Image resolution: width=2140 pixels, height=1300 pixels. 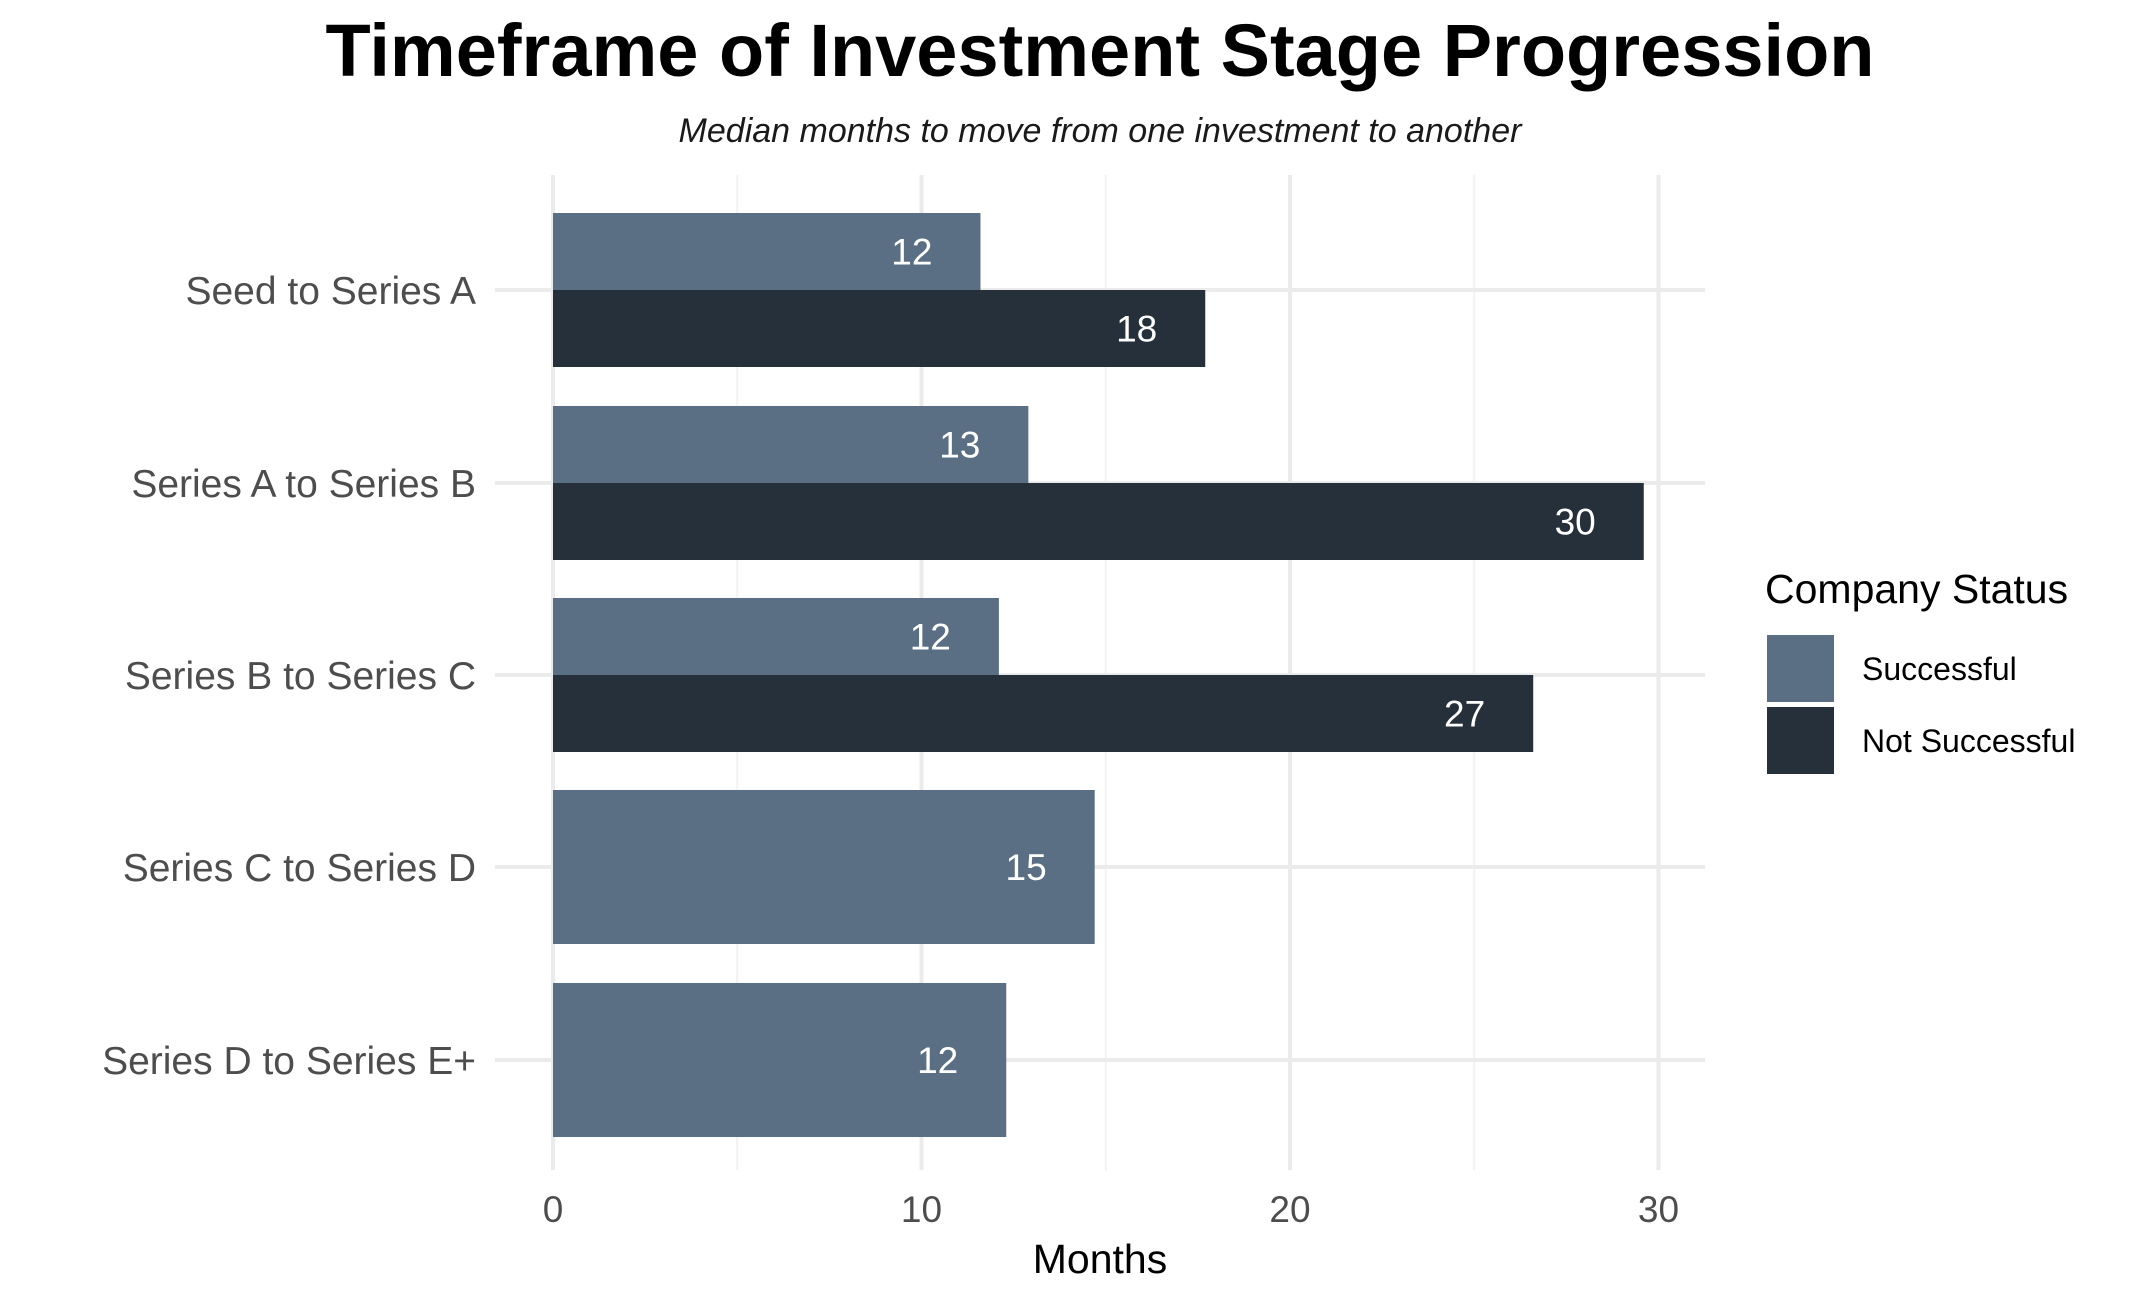 What do you see at coordinates (300, 676) in the screenshot?
I see `y-tick-label: Series B to Series C` at bounding box center [300, 676].